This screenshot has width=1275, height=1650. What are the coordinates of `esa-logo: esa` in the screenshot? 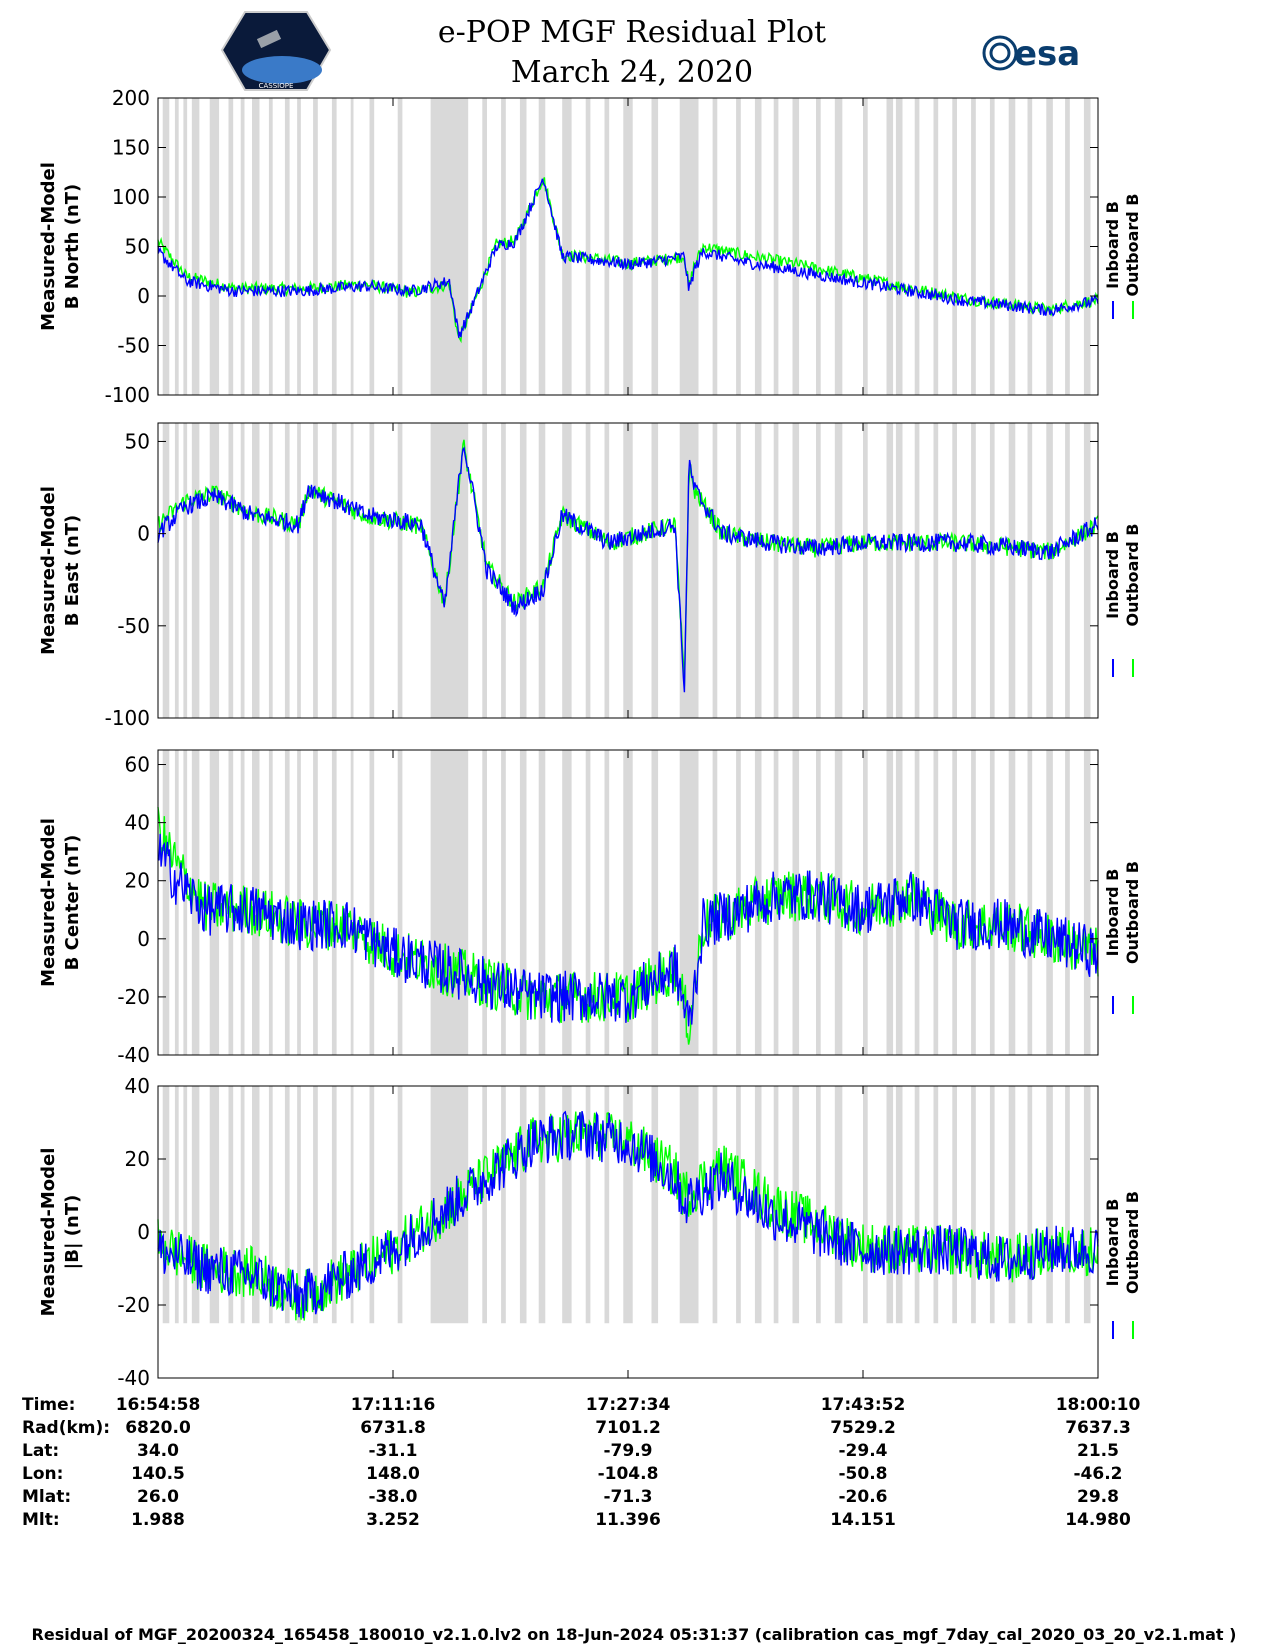 It's located at (1031, 54).